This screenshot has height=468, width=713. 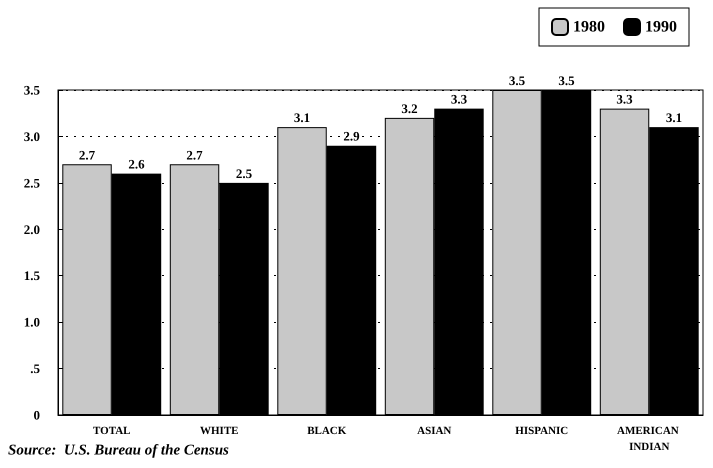 What do you see at coordinates (541, 431) in the screenshot?
I see `x-tick-label: HISPANIC` at bounding box center [541, 431].